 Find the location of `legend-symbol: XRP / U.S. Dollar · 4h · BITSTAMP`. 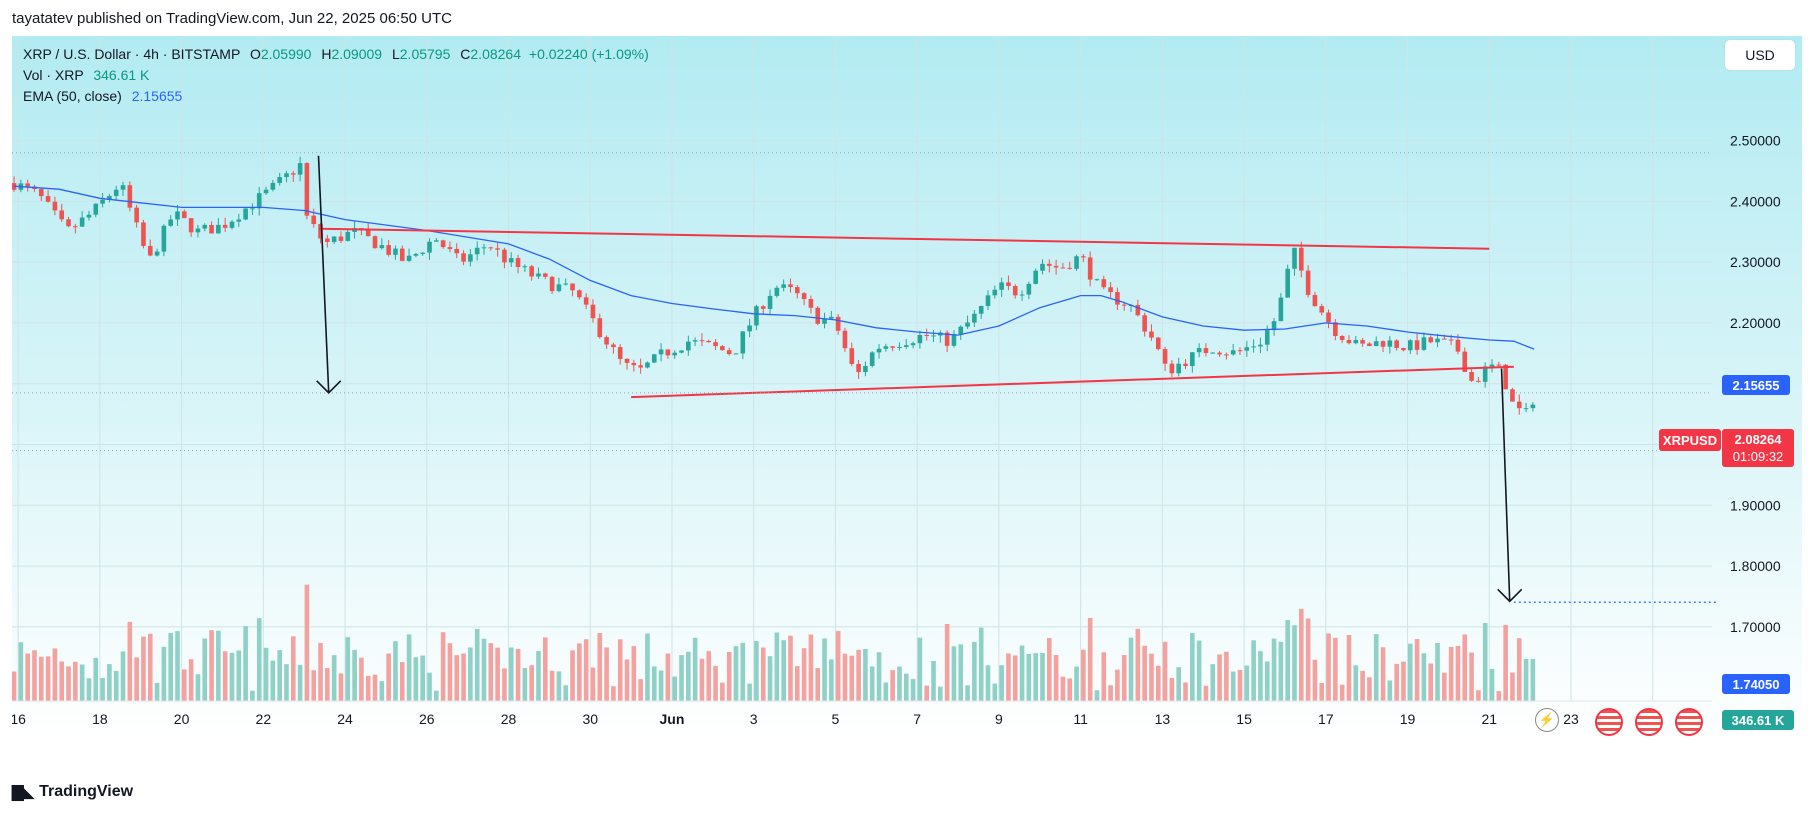

legend-symbol: XRP / U.S. Dollar · 4h · BITSTAMP is located at coordinates (132, 54).